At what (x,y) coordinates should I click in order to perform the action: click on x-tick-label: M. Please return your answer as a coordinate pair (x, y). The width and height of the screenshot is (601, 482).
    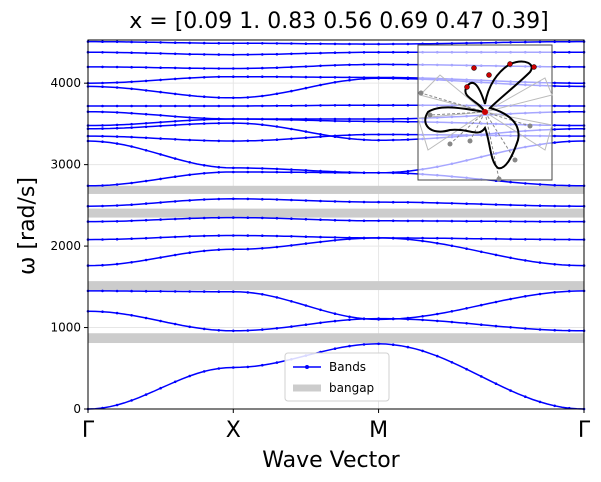
    Looking at the image, I should click on (378, 430).